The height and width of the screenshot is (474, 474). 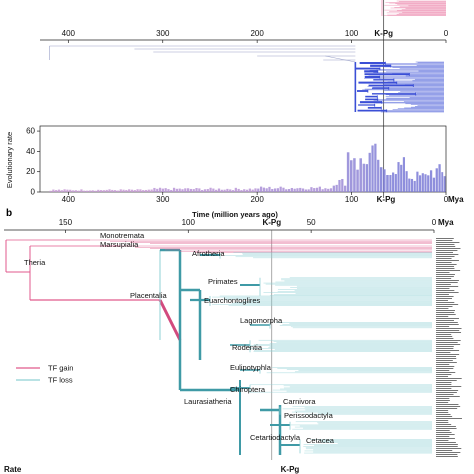 What do you see at coordinates (33, 192) in the screenshot?
I see `rate-y-tick-label: 0` at bounding box center [33, 192].